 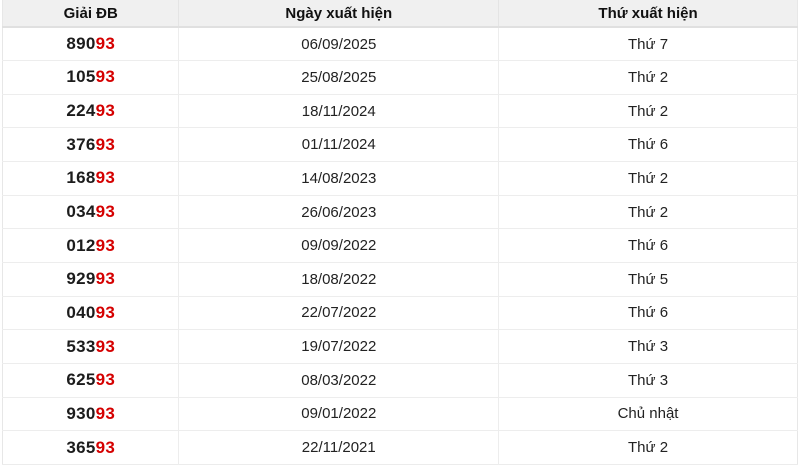 I want to click on prize-cell: 89093, so click(x=90, y=44).